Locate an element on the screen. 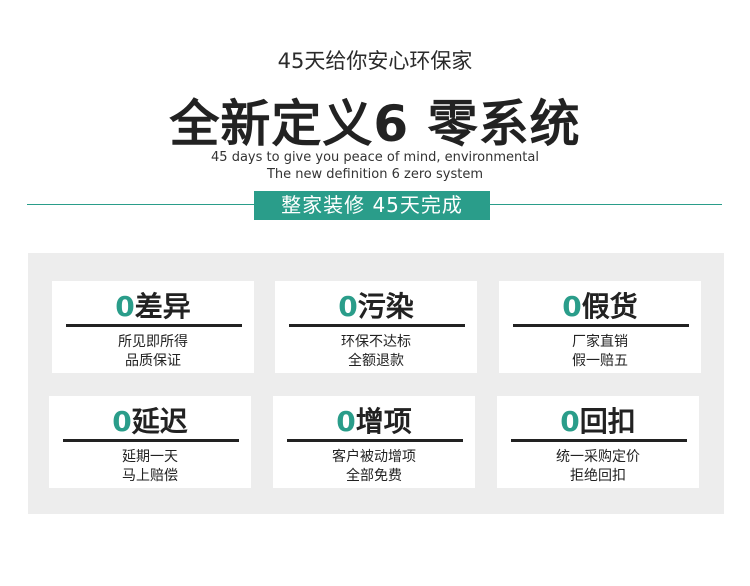 The width and height of the screenshot is (750, 586). card-line-1: 延期一天 is located at coordinates (150, 457).